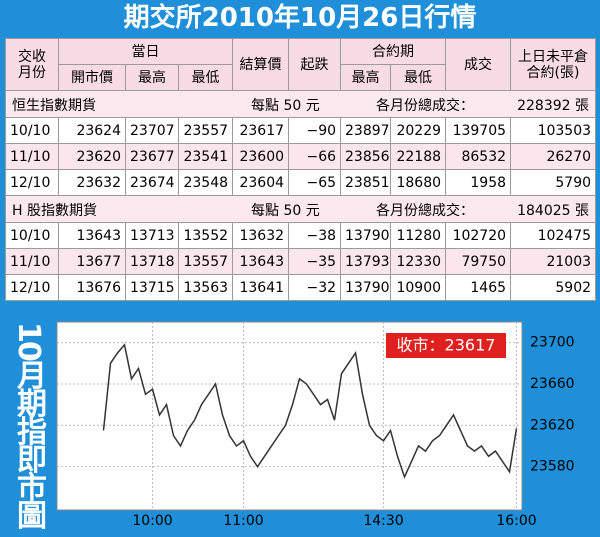 Image resolution: width=600 pixels, height=537 pixels. Describe the element at coordinates (261, 235) in the screenshot. I see `data-cell: 13632` at that location.